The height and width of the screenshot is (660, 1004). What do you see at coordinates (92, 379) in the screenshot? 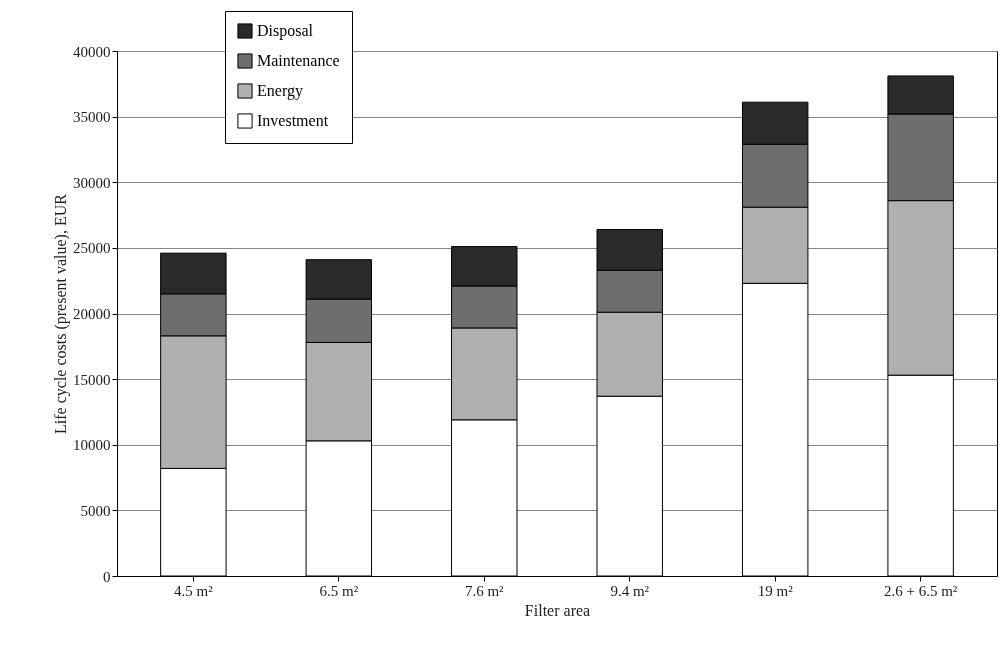
I see `y-tick-label: 15000` at bounding box center [92, 379].